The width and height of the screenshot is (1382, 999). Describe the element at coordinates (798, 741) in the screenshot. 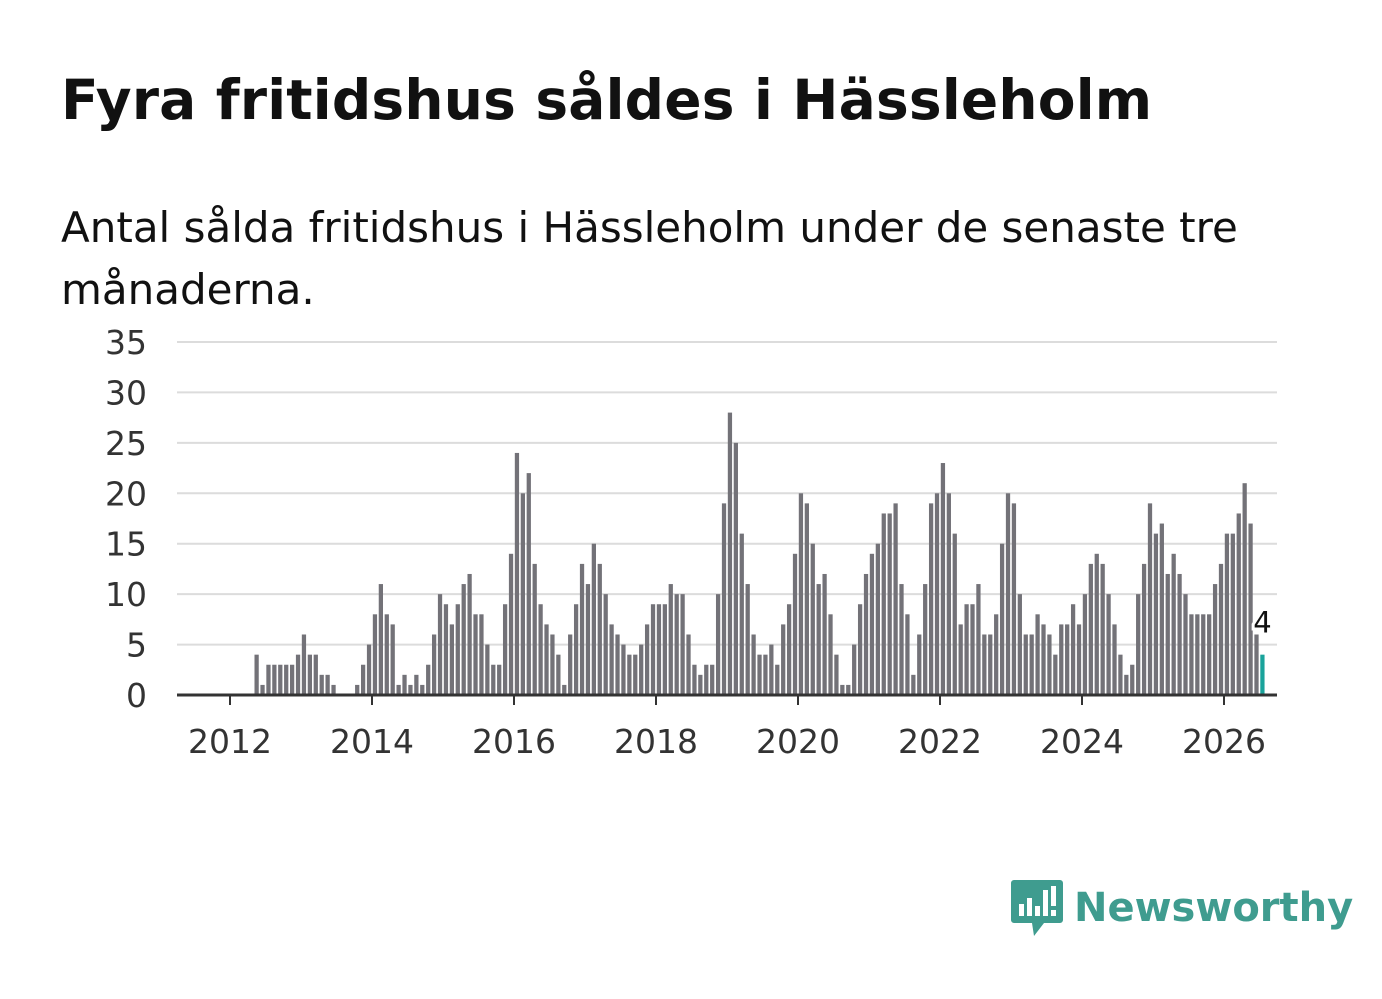

I see `x-tick-label: 2020` at that location.